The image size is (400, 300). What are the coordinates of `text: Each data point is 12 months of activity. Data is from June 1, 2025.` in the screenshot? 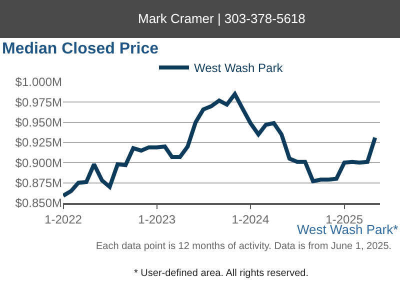 It's located at (244, 246).